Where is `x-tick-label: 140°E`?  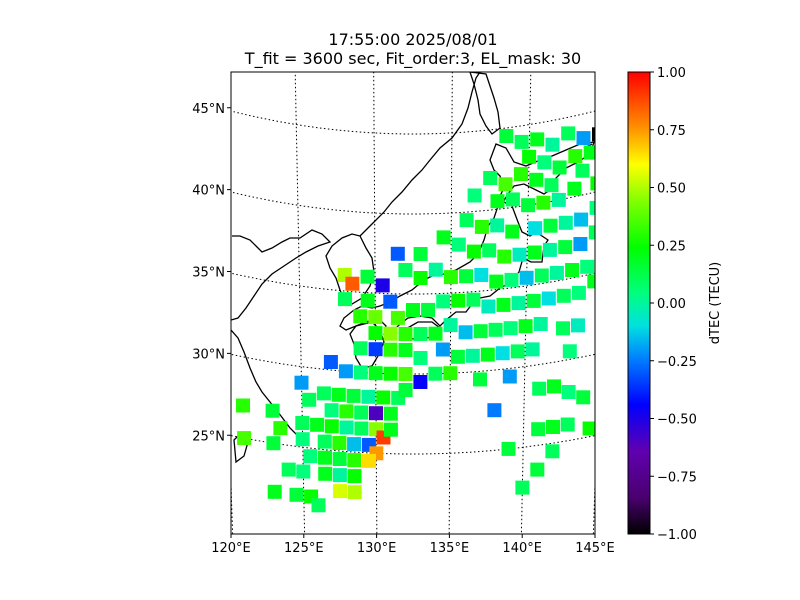 x-tick-label: 140°E is located at coordinates (522, 548).